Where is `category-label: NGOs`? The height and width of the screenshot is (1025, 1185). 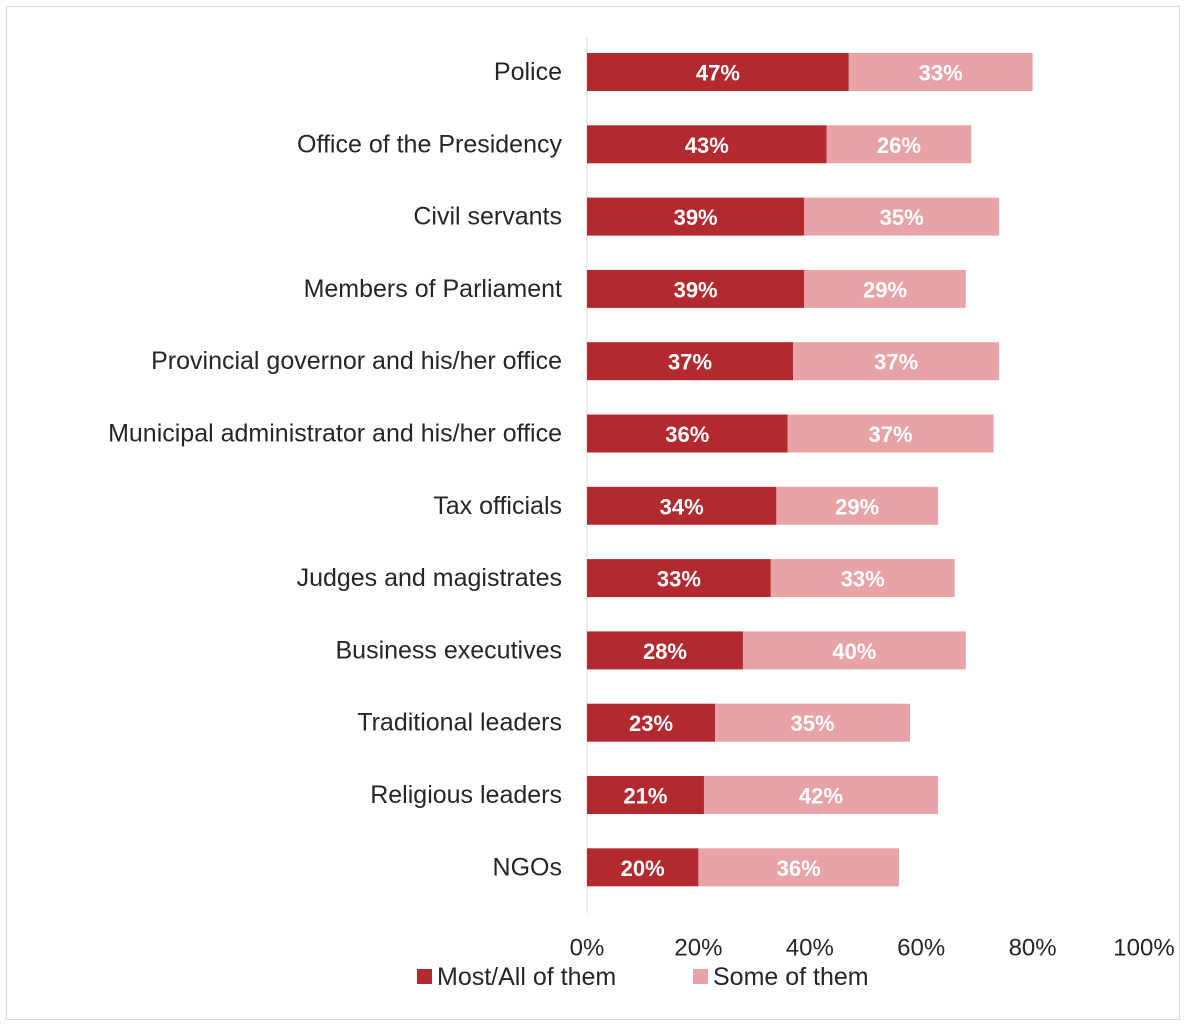 category-label: NGOs is located at coordinates (527, 867).